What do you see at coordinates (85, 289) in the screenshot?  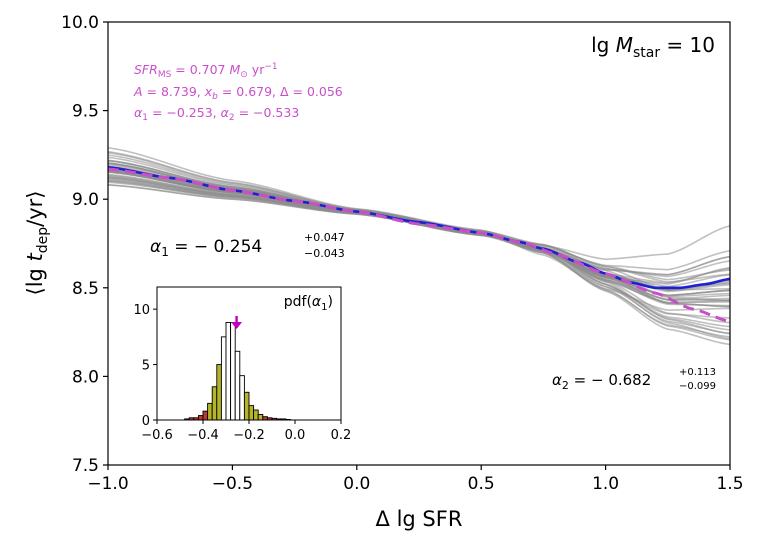 I see `y-tick-label: 8.5` at bounding box center [85, 289].